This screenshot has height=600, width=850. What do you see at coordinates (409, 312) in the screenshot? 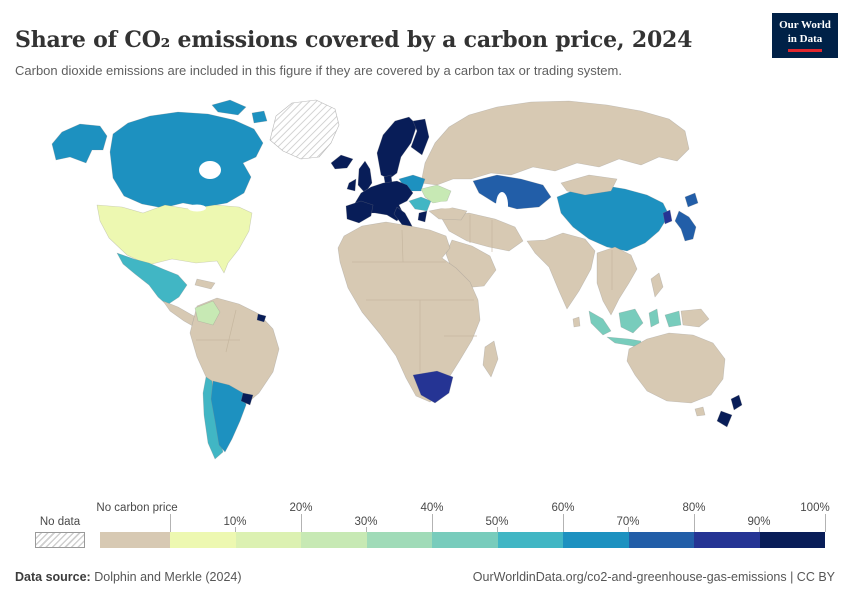
I see `map-region-africa` at bounding box center [409, 312].